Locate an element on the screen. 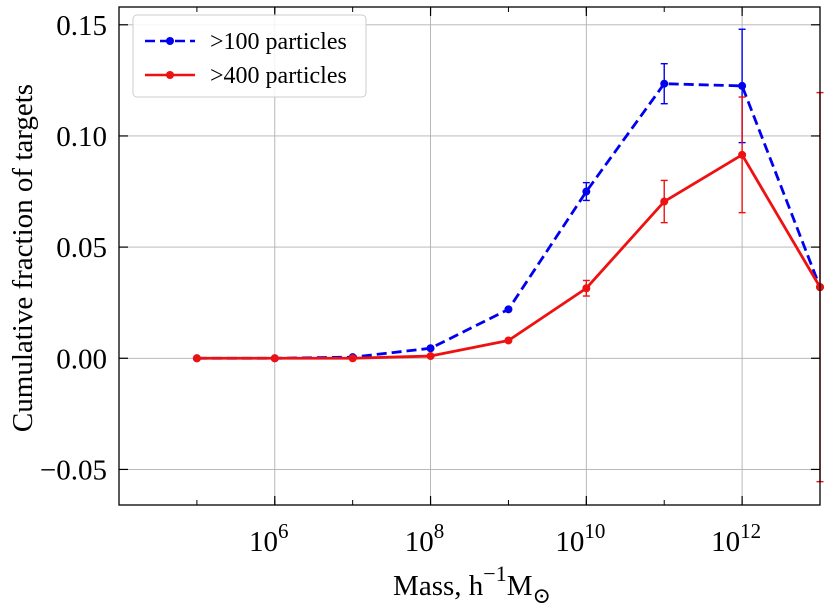 This screenshot has width=831, height=612. legend-label-1: >400 particles is located at coordinates (278, 76).